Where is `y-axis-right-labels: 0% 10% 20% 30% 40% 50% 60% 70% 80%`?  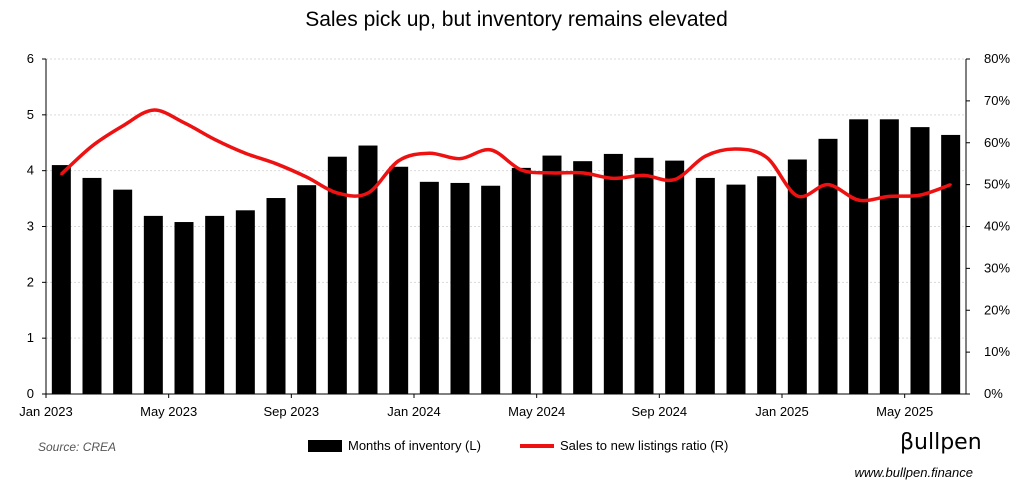 y-axis-right-labels: 0% 10% 20% 30% 40% 50% 60% 70% 80% is located at coordinates (997, 226).